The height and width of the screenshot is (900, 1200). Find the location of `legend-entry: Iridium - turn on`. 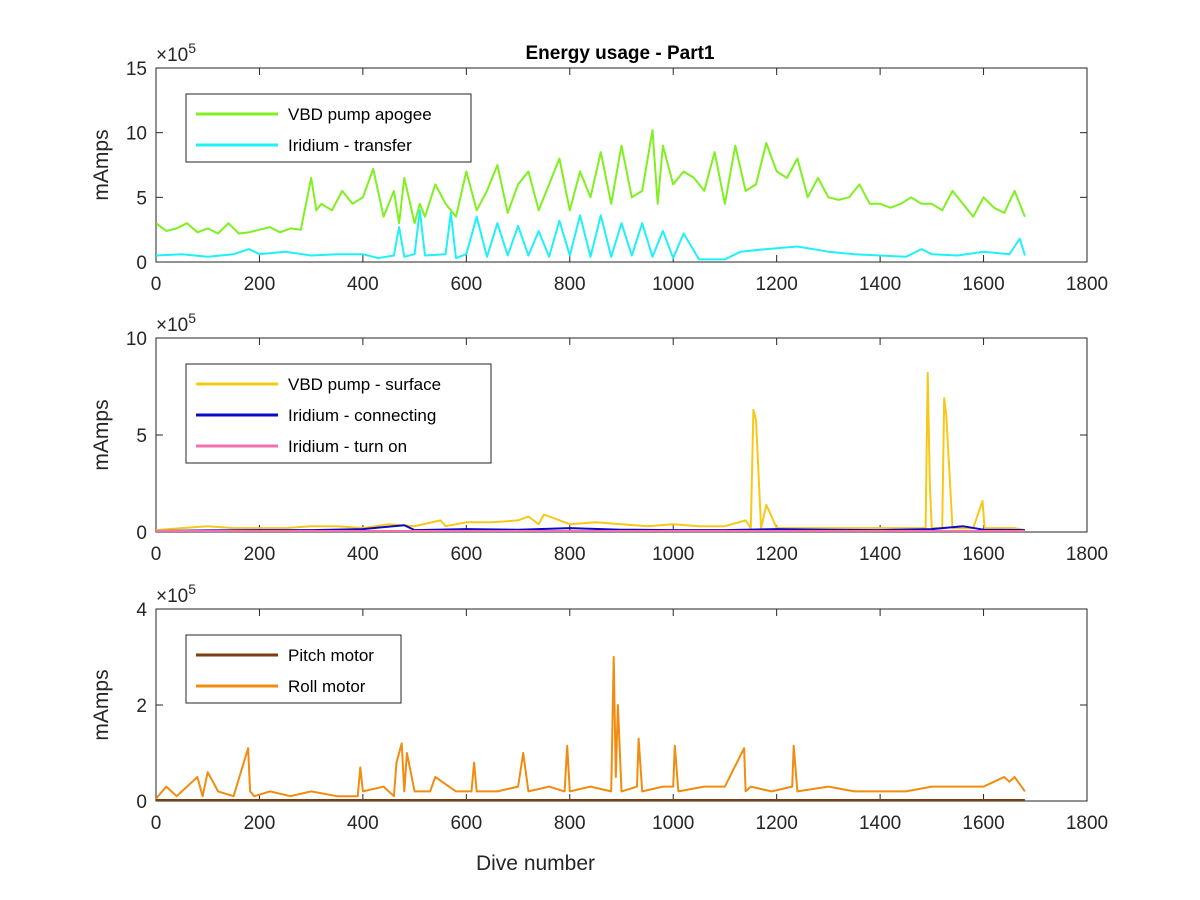

legend-entry: Iridium - turn on is located at coordinates (347, 446).